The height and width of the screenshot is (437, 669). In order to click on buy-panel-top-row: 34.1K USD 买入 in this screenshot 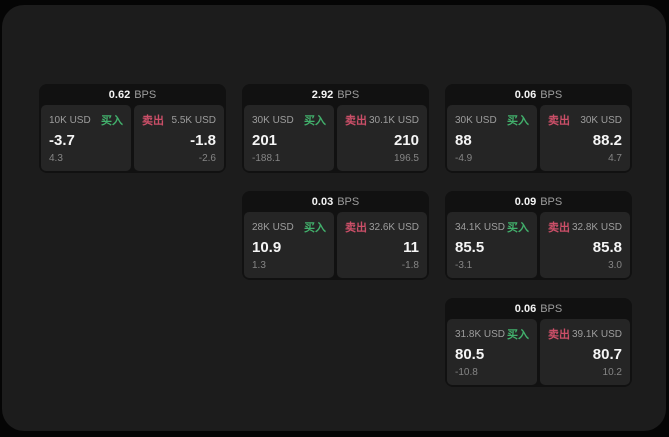, I will do `click(492, 227)`.